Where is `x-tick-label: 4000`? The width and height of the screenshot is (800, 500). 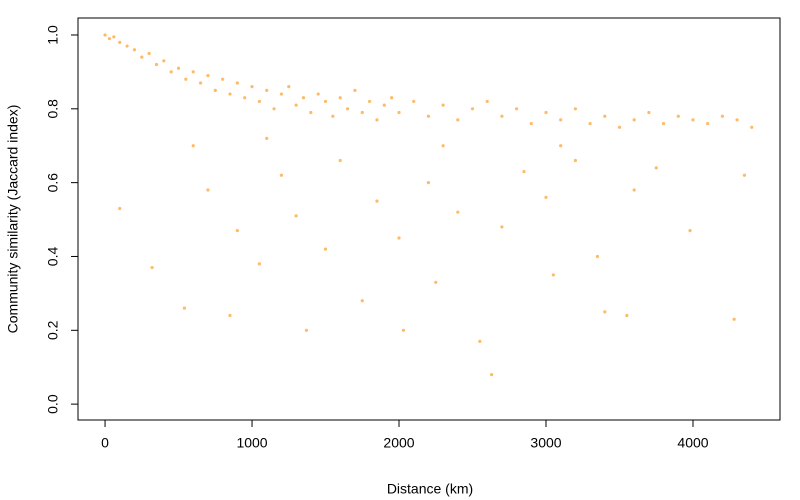 x-tick-label: 4000 is located at coordinates (692, 443).